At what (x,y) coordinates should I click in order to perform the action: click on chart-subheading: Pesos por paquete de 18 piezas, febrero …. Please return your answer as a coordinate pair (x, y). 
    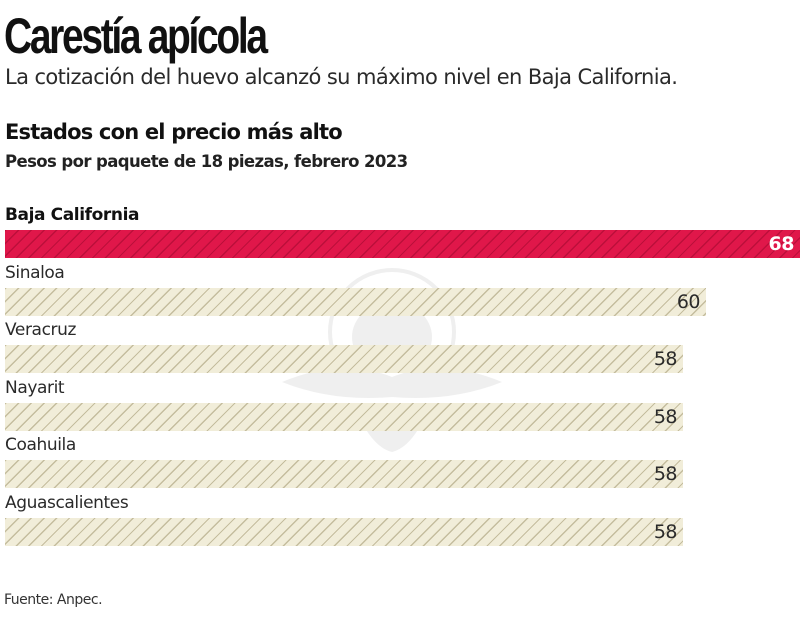
    Looking at the image, I should click on (206, 161).